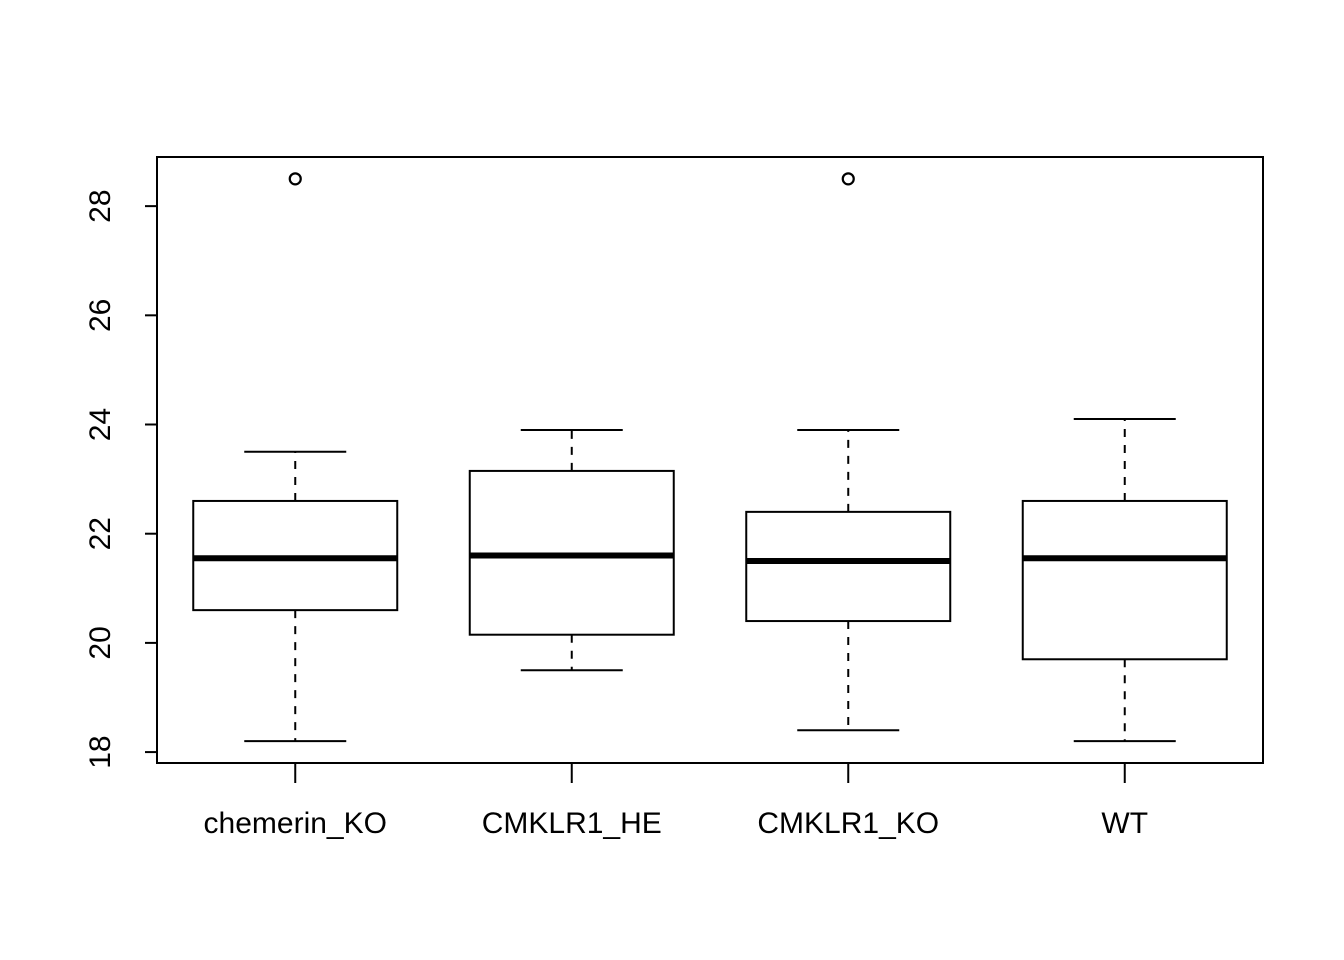 The width and height of the screenshot is (1344, 960). What do you see at coordinates (100, 533) in the screenshot?
I see `y-tick-label: 22` at bounding box center [100, 533].